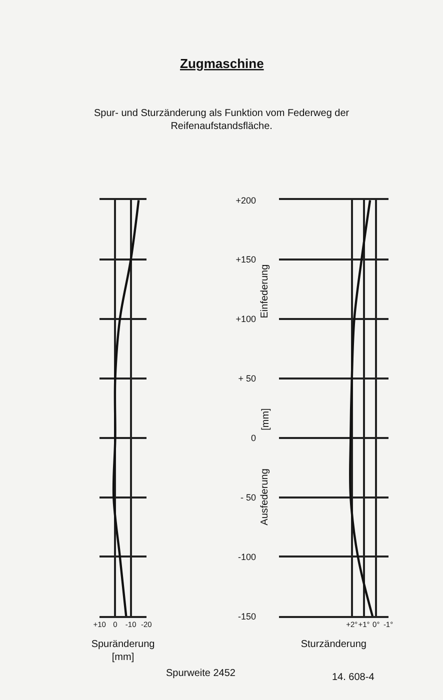 The image size is (443, 700). What do you see at coordinates (248, 497) in the screenshot?
I see `y-tick-label: - 50` at bounding box center [248, 497].